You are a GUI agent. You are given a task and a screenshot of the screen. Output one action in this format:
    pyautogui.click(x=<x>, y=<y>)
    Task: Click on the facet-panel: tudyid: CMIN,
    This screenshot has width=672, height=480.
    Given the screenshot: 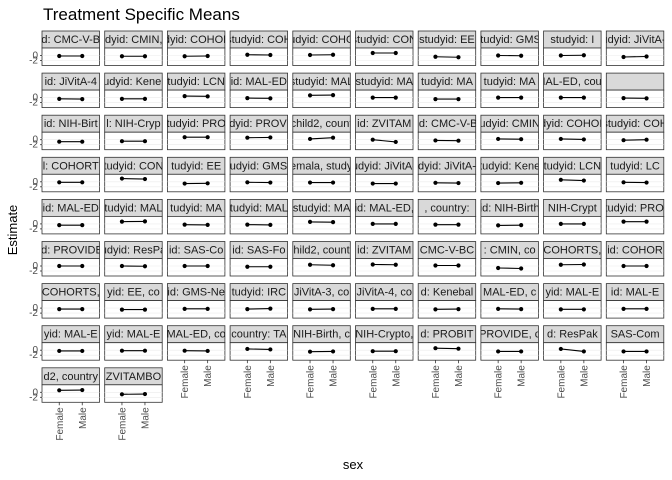 What is the action you would take?
    pyautogui.click(x=509, y=132)
    